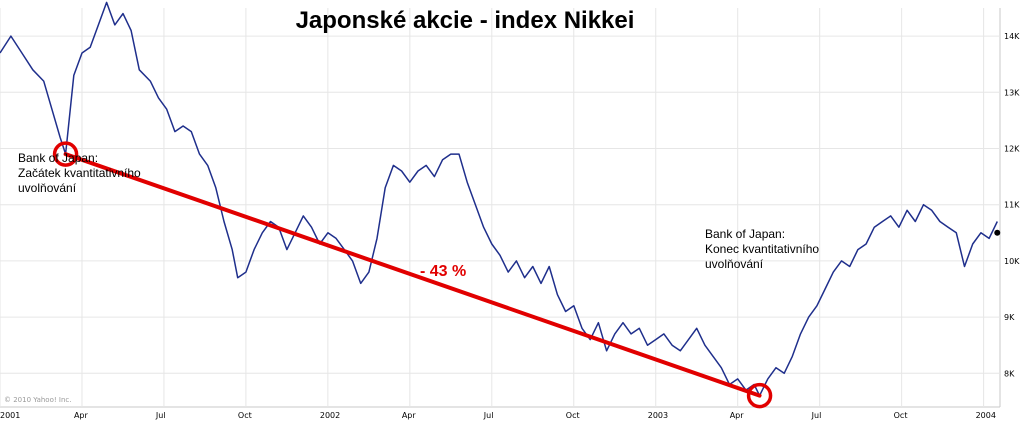 The height and width of the screenshot is (425, 1024). I want to click on annotation-end-line-2: Konec kvantitativního, so click(762, 249).